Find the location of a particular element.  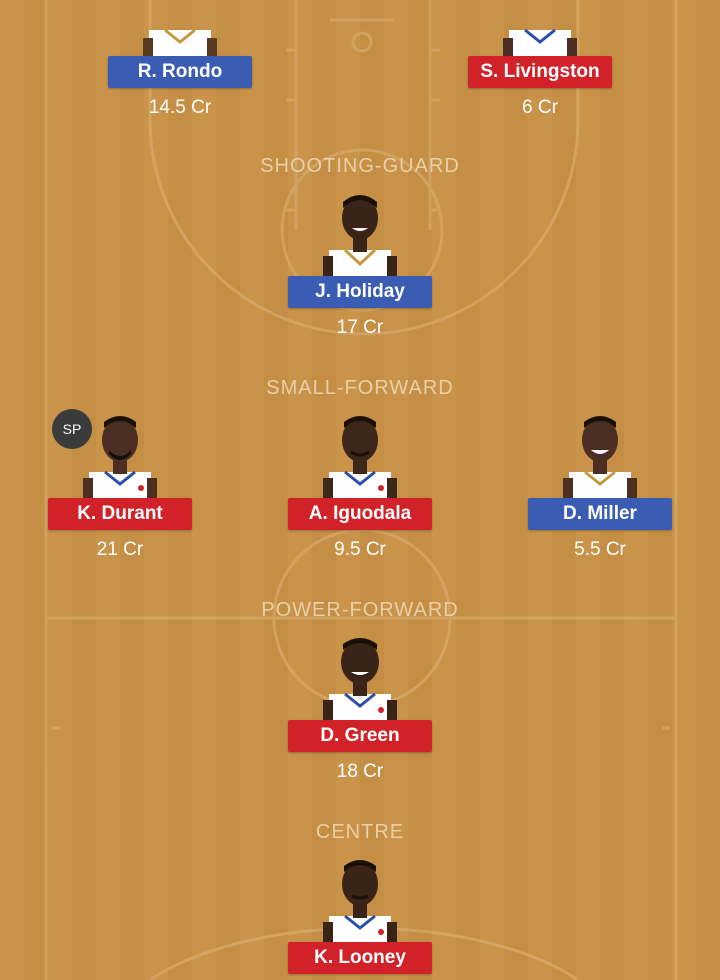

player-card-rondo: R. Rondo 14.5 Cr is located at coordinates (180, 59).